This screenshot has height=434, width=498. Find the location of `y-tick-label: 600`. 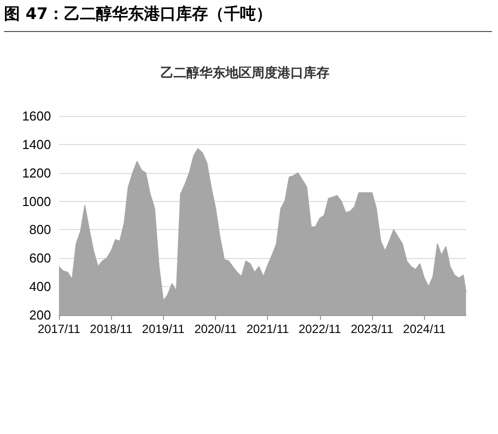

y-tick-label: 600 is located at coordinates (40, 258).